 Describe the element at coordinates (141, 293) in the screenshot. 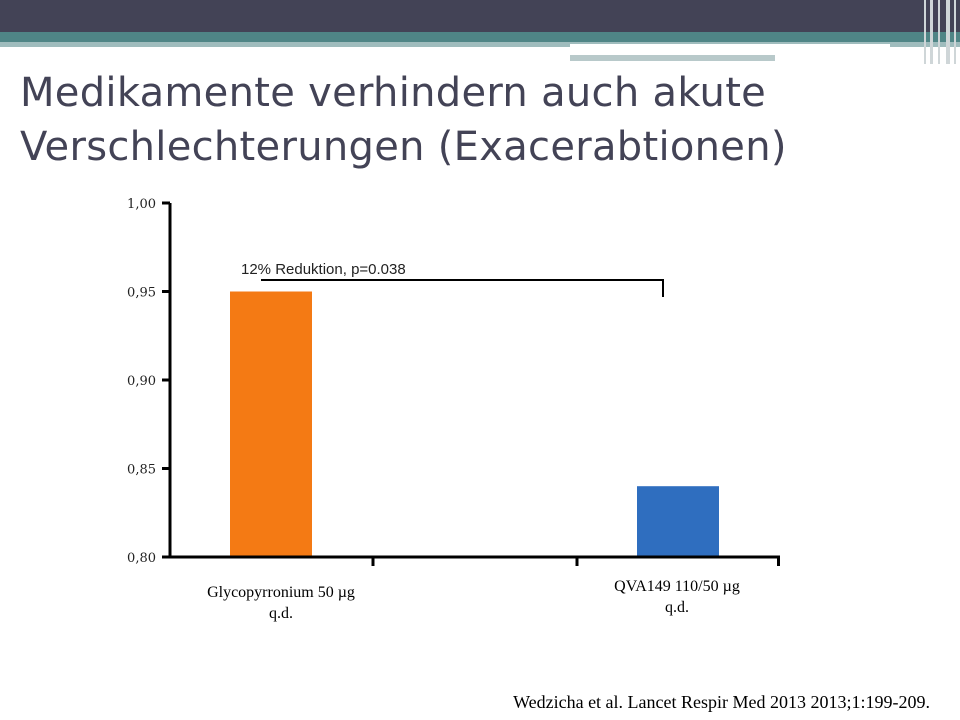

I see `y-tick-label: 0,95` at that location.